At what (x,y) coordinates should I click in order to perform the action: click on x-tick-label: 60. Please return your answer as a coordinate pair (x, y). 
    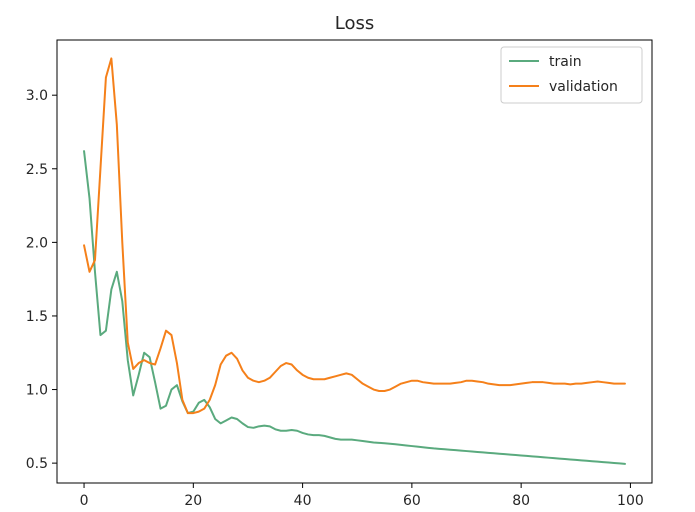
    Looking at the image, I should click on (412, 501).